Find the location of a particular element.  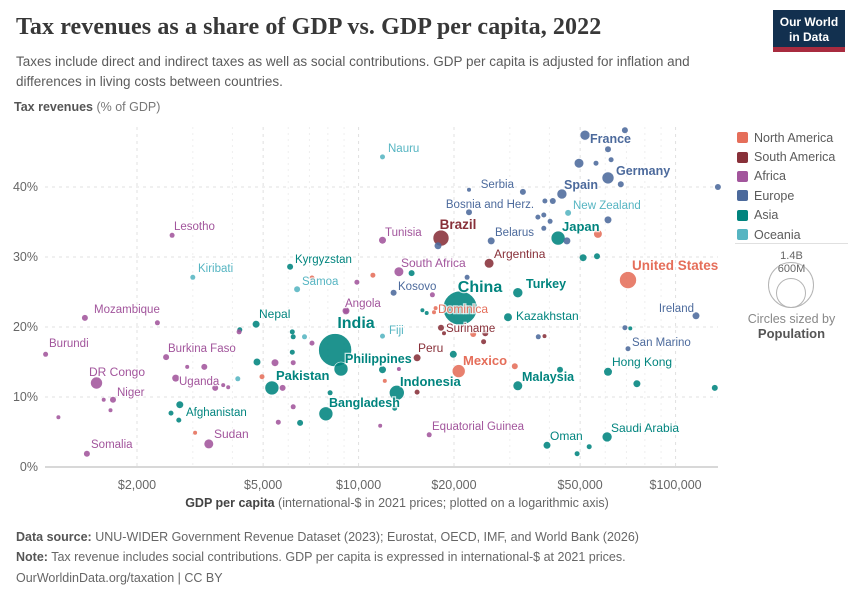

data-point-philippines: Philippines is located at coordinates (341, 369).